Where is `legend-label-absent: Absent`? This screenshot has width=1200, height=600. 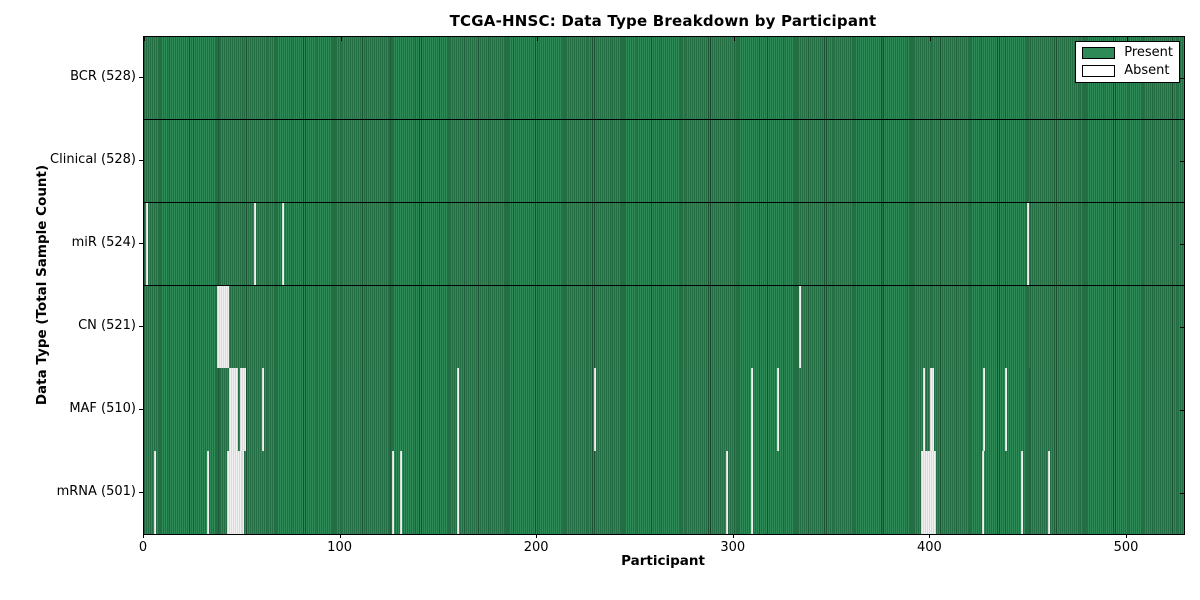
legend-label-absent: Absent is located at coordinates (1147, 70).